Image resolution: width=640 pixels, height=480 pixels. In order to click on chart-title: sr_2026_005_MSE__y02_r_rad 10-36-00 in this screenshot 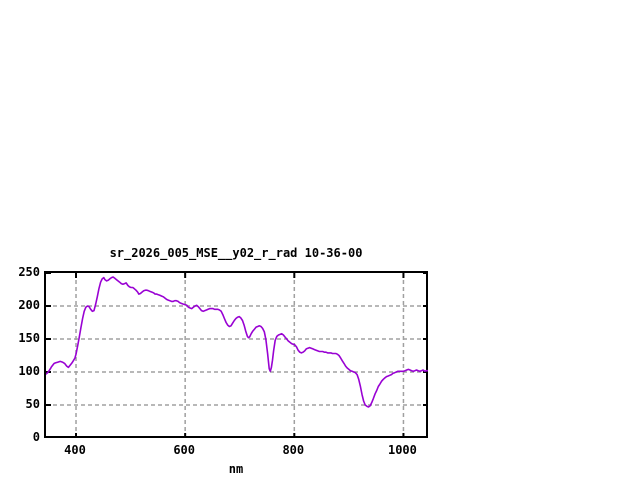, I will do `click(236, 253)`.